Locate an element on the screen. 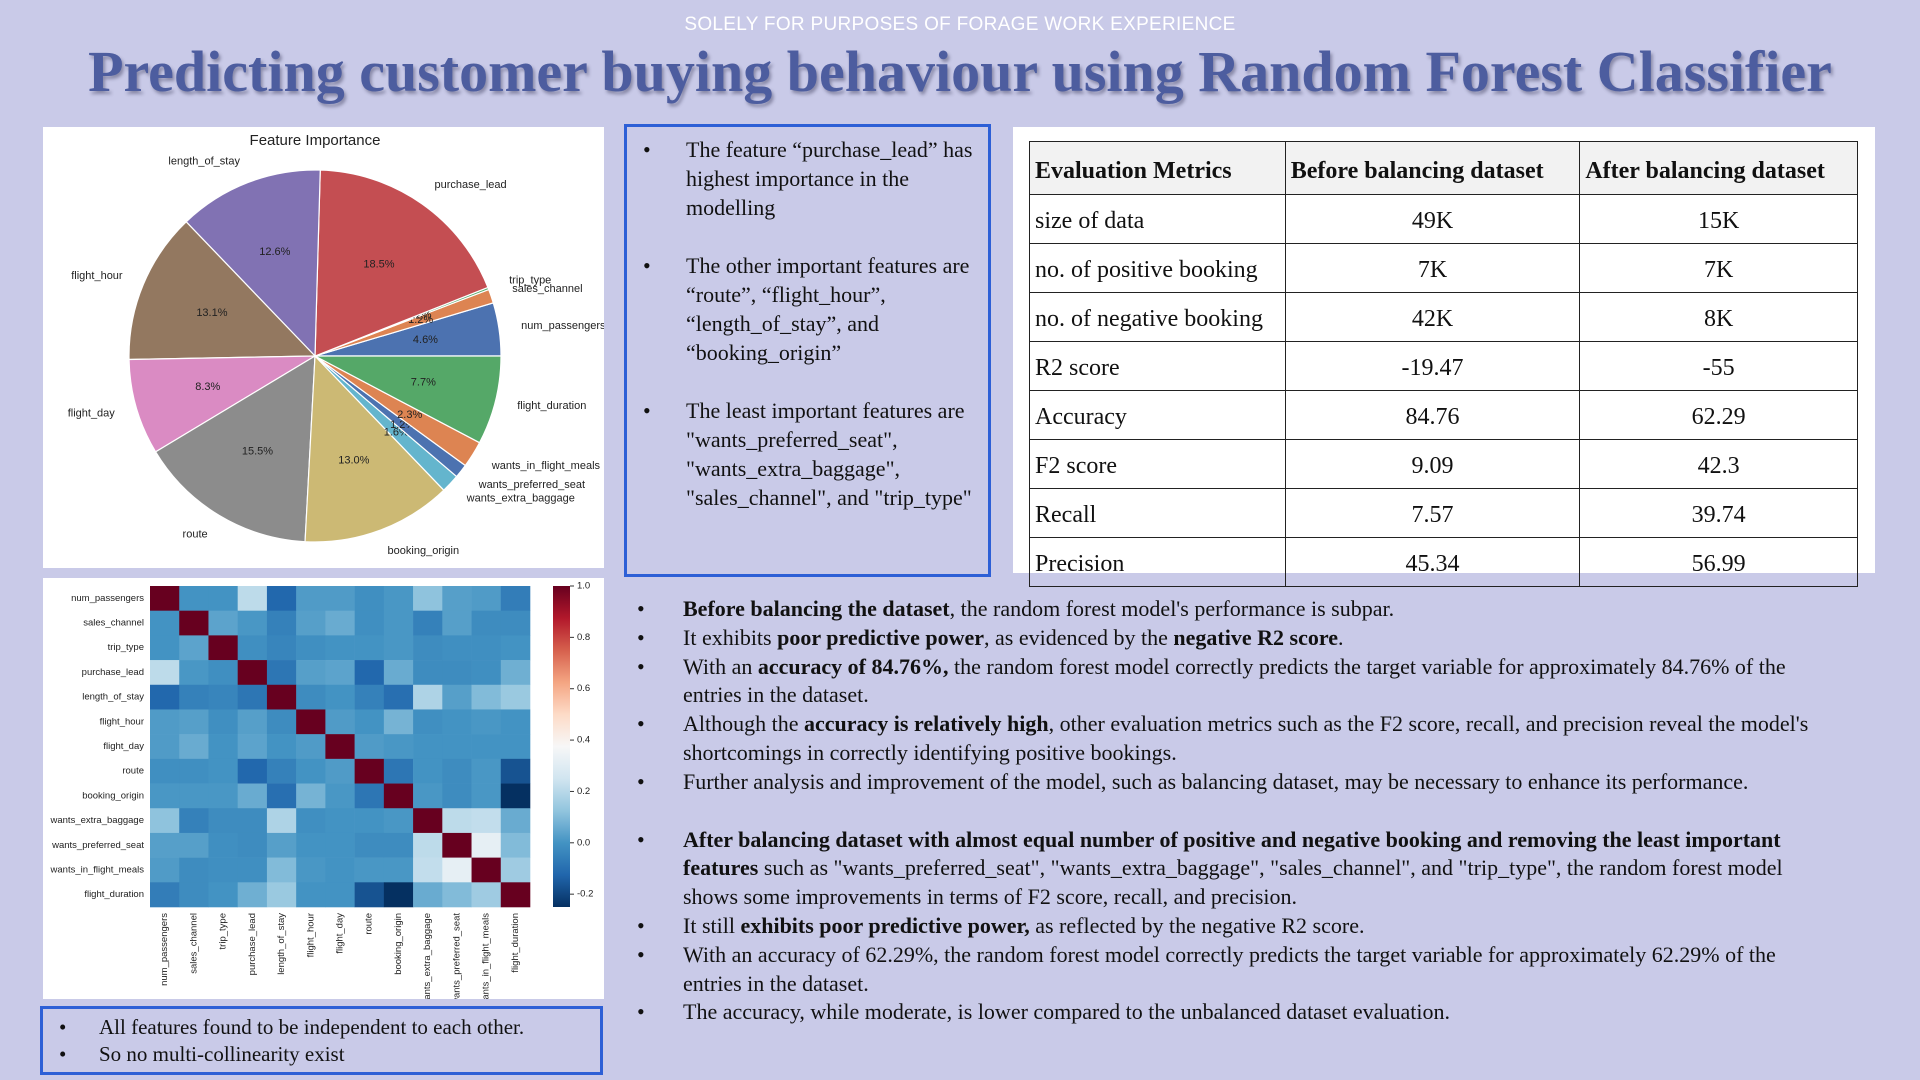 The image size is (1920, 1080). x-tick-label: purchase_lead is located at coordinates (252, 944).